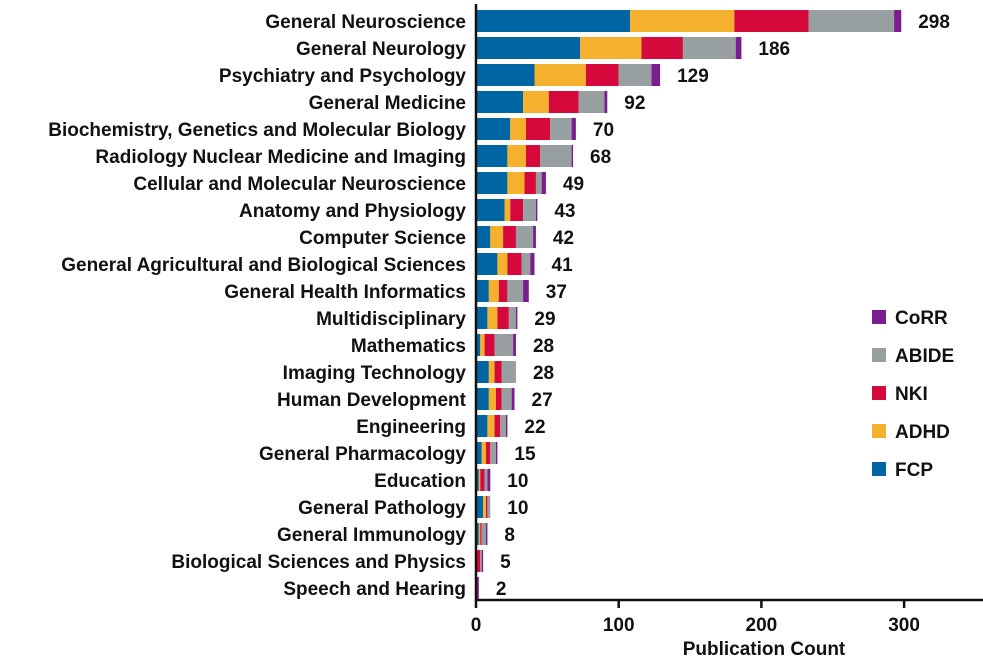 The width and height of the screenshot is (983, 666). What do you see at coordinates (924, 356) in the screenshot?
I see `legend-label-abide: ABIDE` at bounding box center [924, 356].